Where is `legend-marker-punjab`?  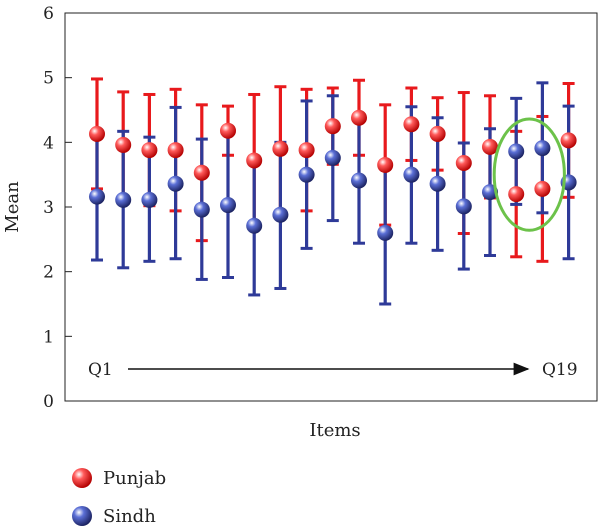
legend-marker-punjab is located at coordinates (82, 478).